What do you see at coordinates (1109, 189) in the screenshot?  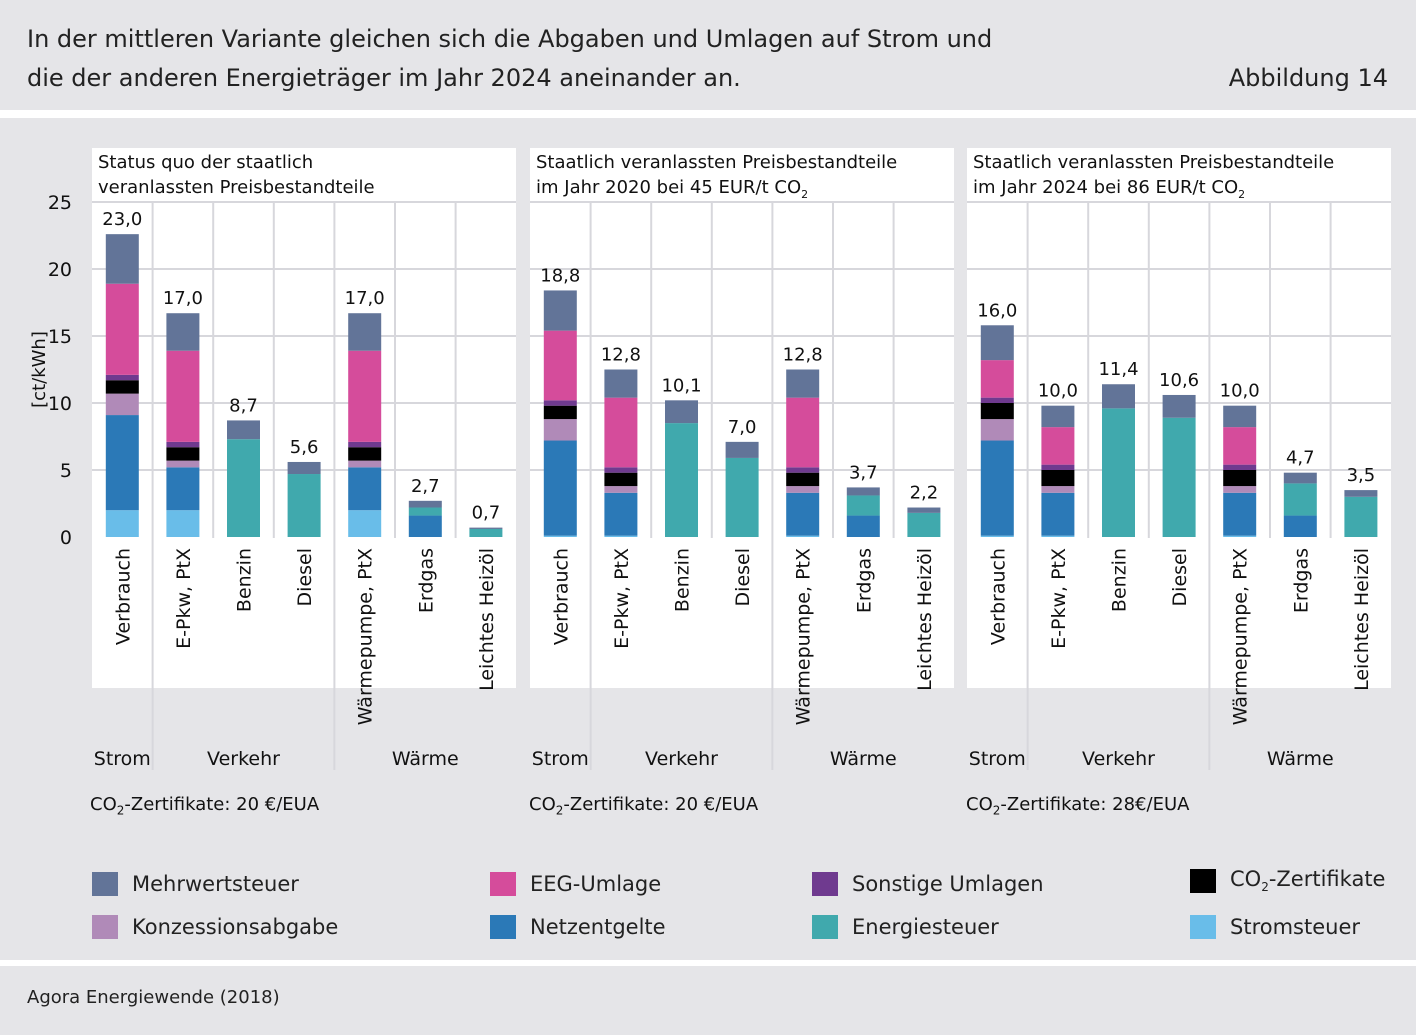 I see `panel-title-line2: im Jahr 2024 bei 86 EUR/t CO2` at bounding box center [1109, 189].